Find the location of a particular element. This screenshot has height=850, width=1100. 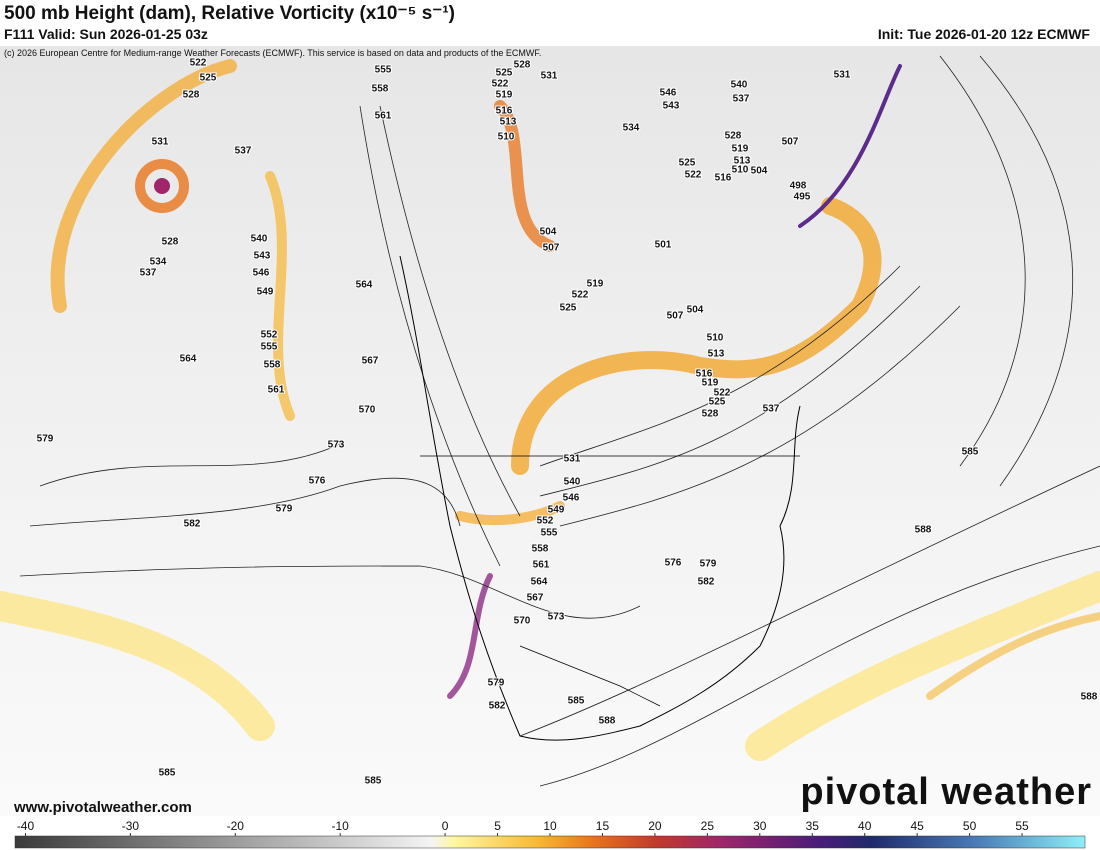

colorbar-tick-label: 30 is located at coordinates (760, 826).